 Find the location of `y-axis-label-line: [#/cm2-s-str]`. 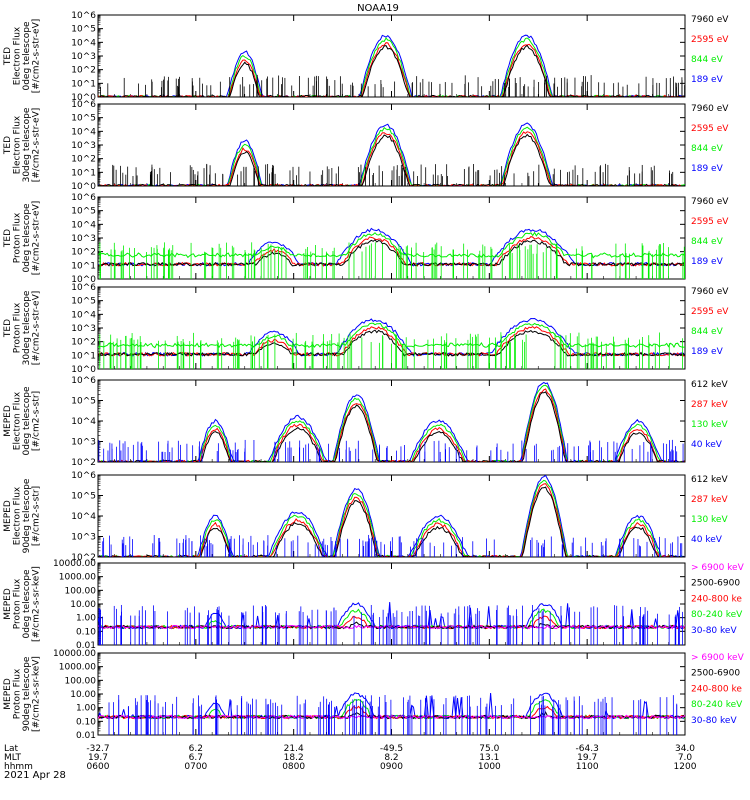

y-axis-label-line: [#/cm2-s-str] is located at coordinates (37, 516).